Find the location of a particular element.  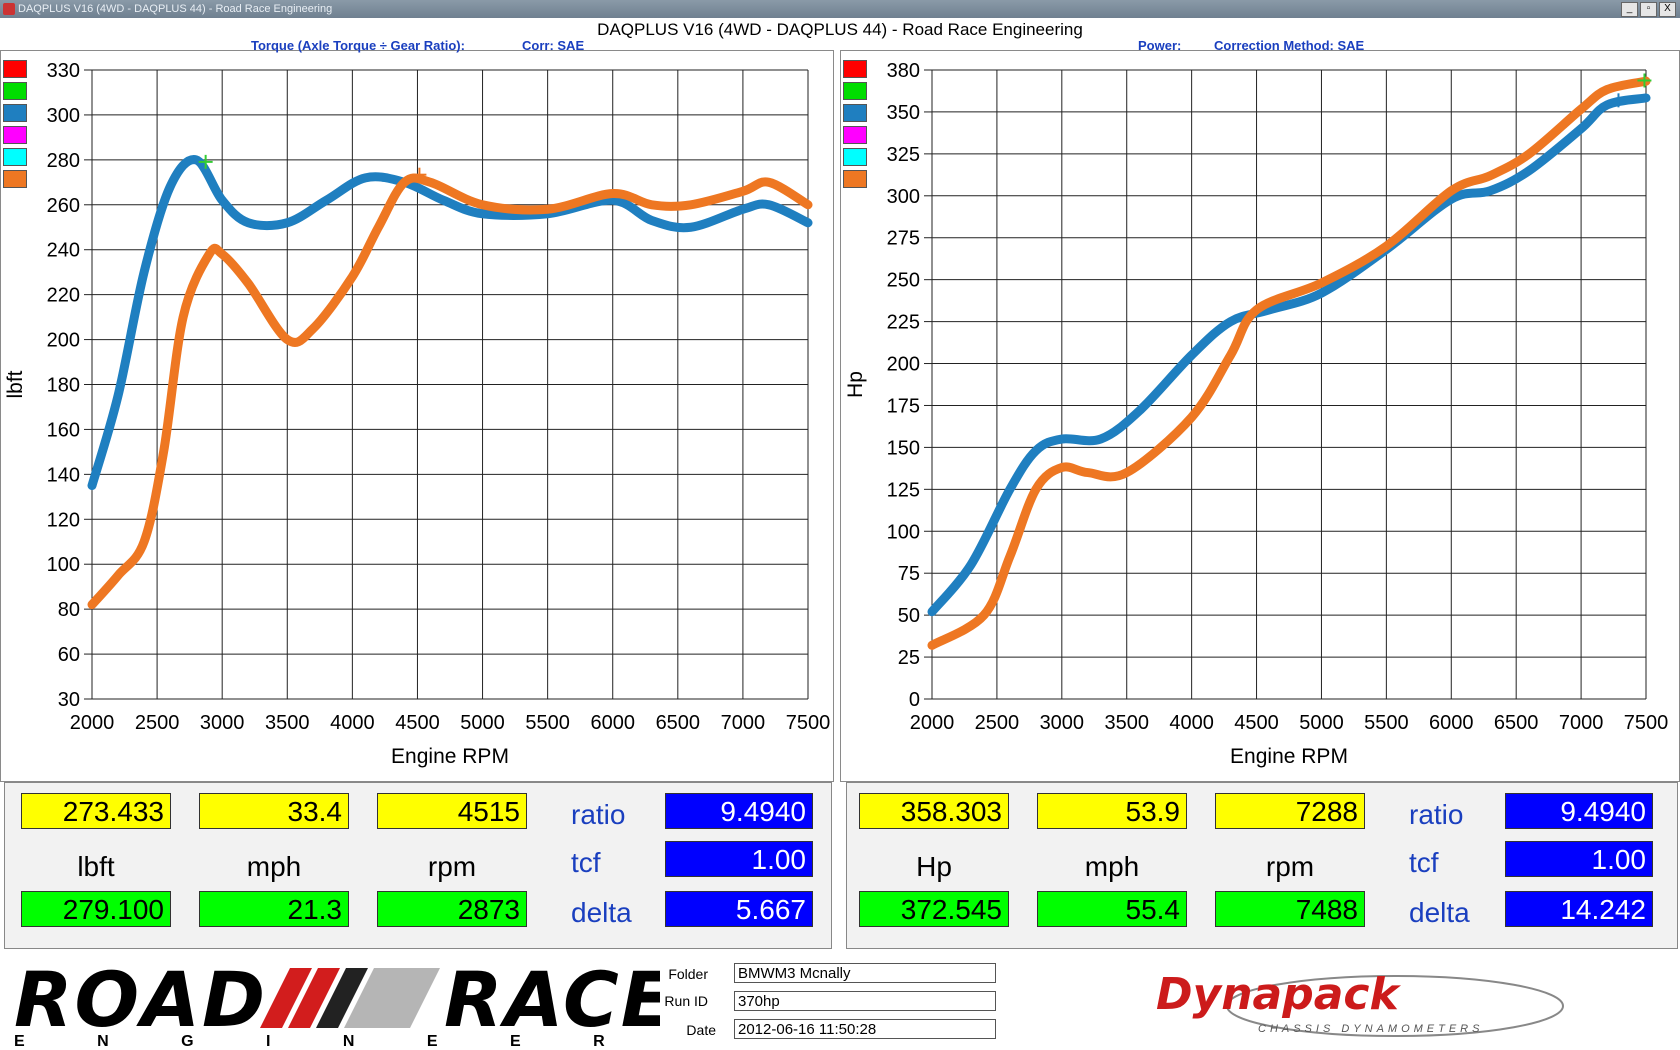

dynapack-logo: Dynapack CHASSIS DYNAMOMETERS is located at coordinates (1360, 1003).